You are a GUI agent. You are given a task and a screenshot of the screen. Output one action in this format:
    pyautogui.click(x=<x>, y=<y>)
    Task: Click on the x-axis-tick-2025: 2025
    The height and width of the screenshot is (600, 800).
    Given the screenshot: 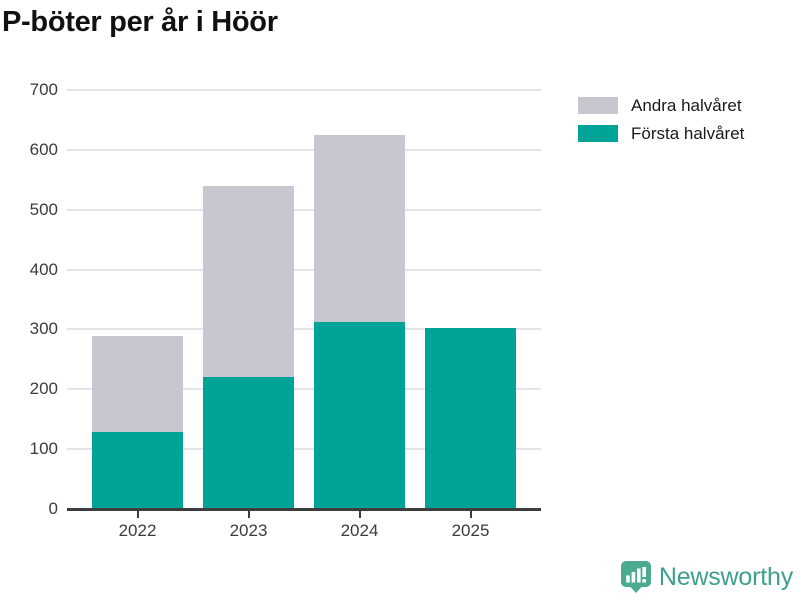 What is the action you would take?
    pyautogui.click(x=470, y=530)
    